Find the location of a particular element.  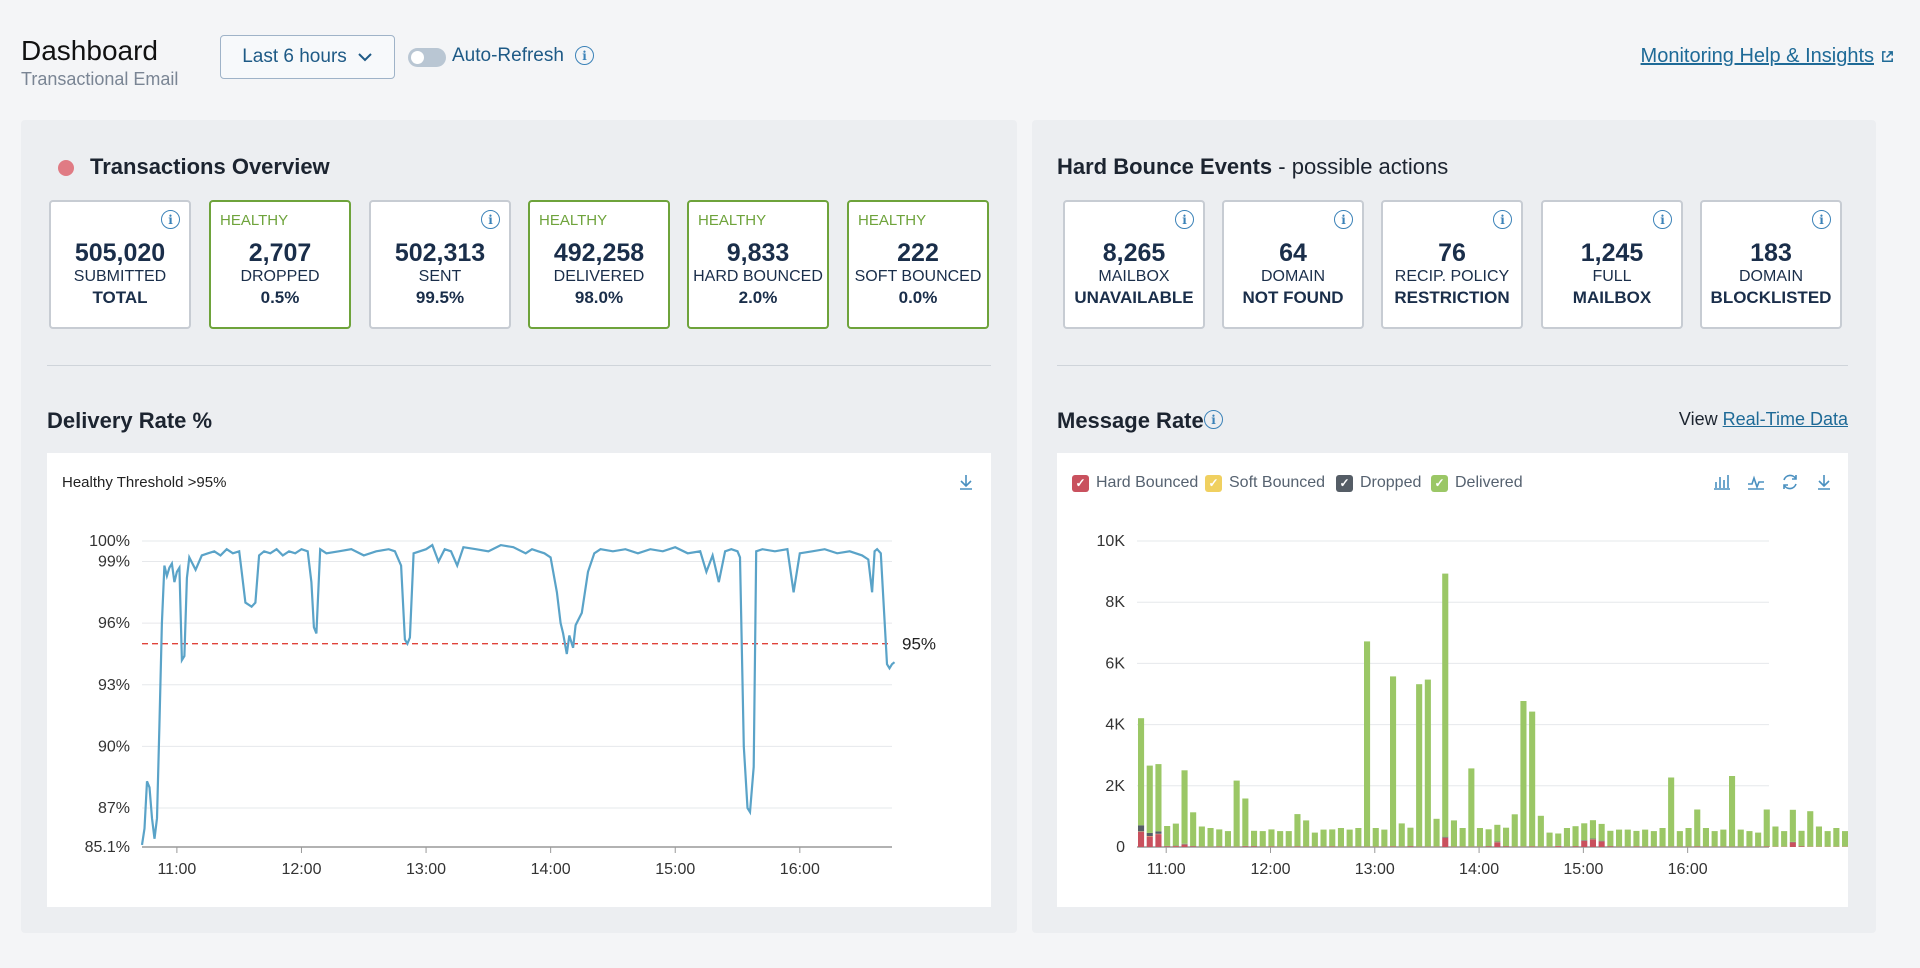

bounce-stat-card: i 183 DOMAIN BLOCKLISTED is located at coordinates (1771, 264).